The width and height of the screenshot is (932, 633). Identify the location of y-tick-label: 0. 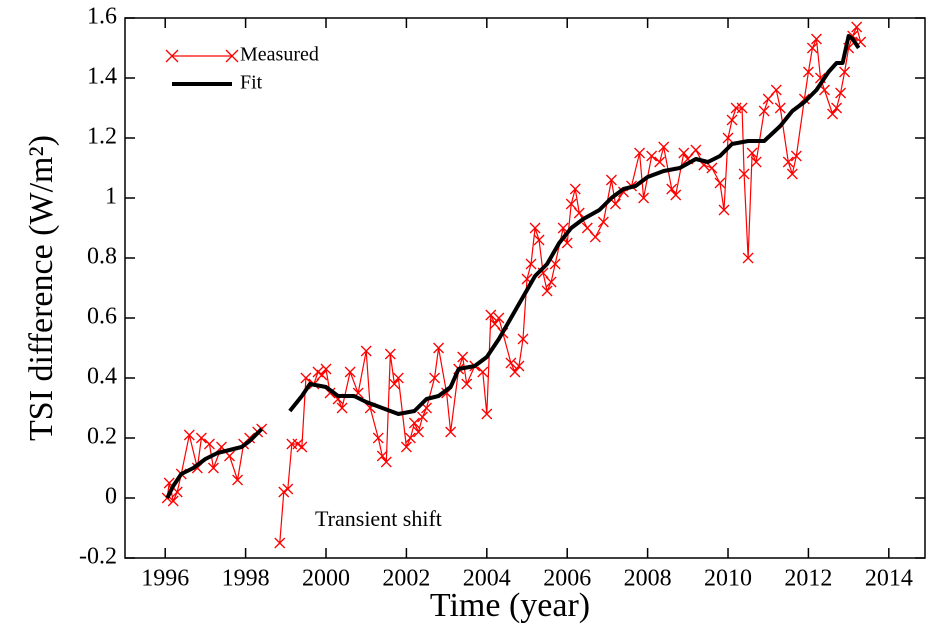
(111, 497).